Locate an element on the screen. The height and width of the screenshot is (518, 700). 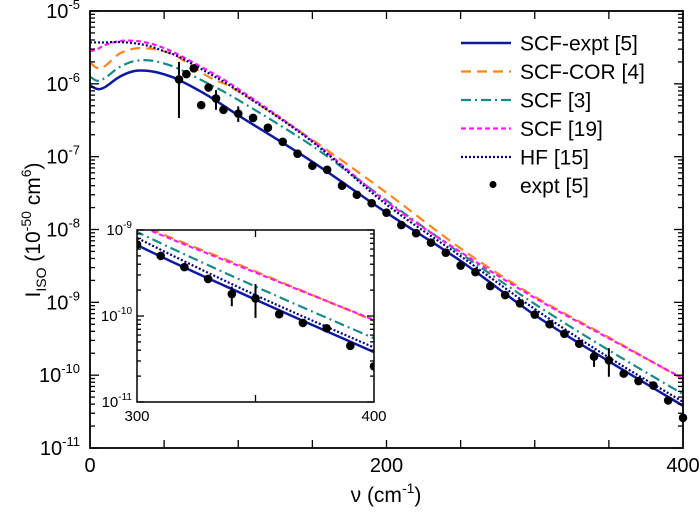
inset-plot-area is located at coordinates (255, 300).